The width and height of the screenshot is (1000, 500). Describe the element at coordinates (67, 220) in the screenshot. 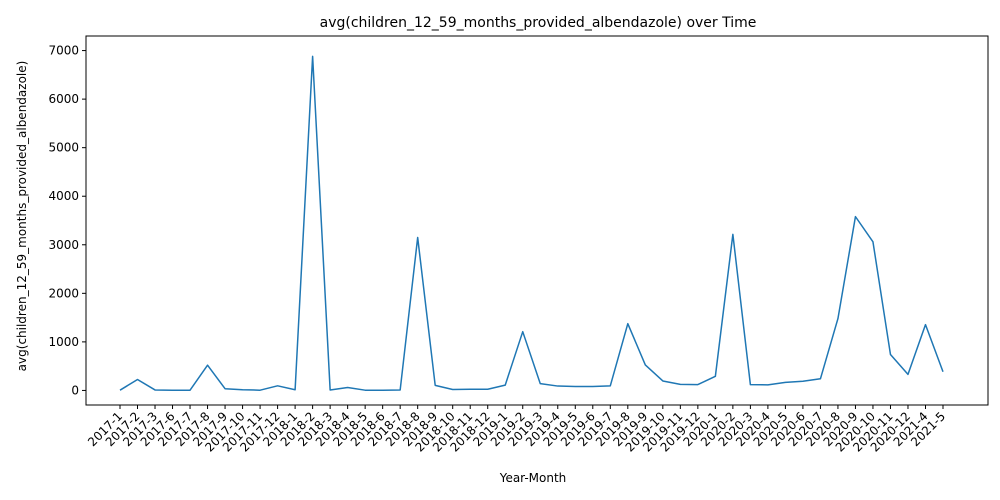

I see `y-axis-ticks: 0 1000 2000 3000 4000 5000 6000 7000` at that location.